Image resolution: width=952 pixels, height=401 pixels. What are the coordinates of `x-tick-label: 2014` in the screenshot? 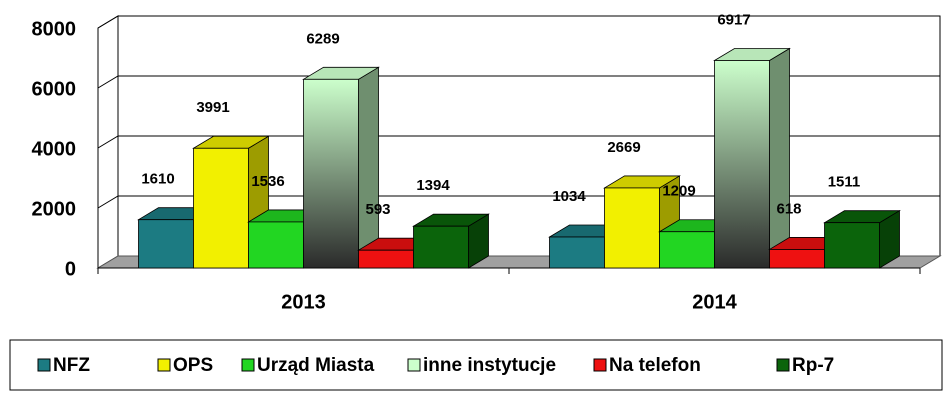 It's located at (714, 302).